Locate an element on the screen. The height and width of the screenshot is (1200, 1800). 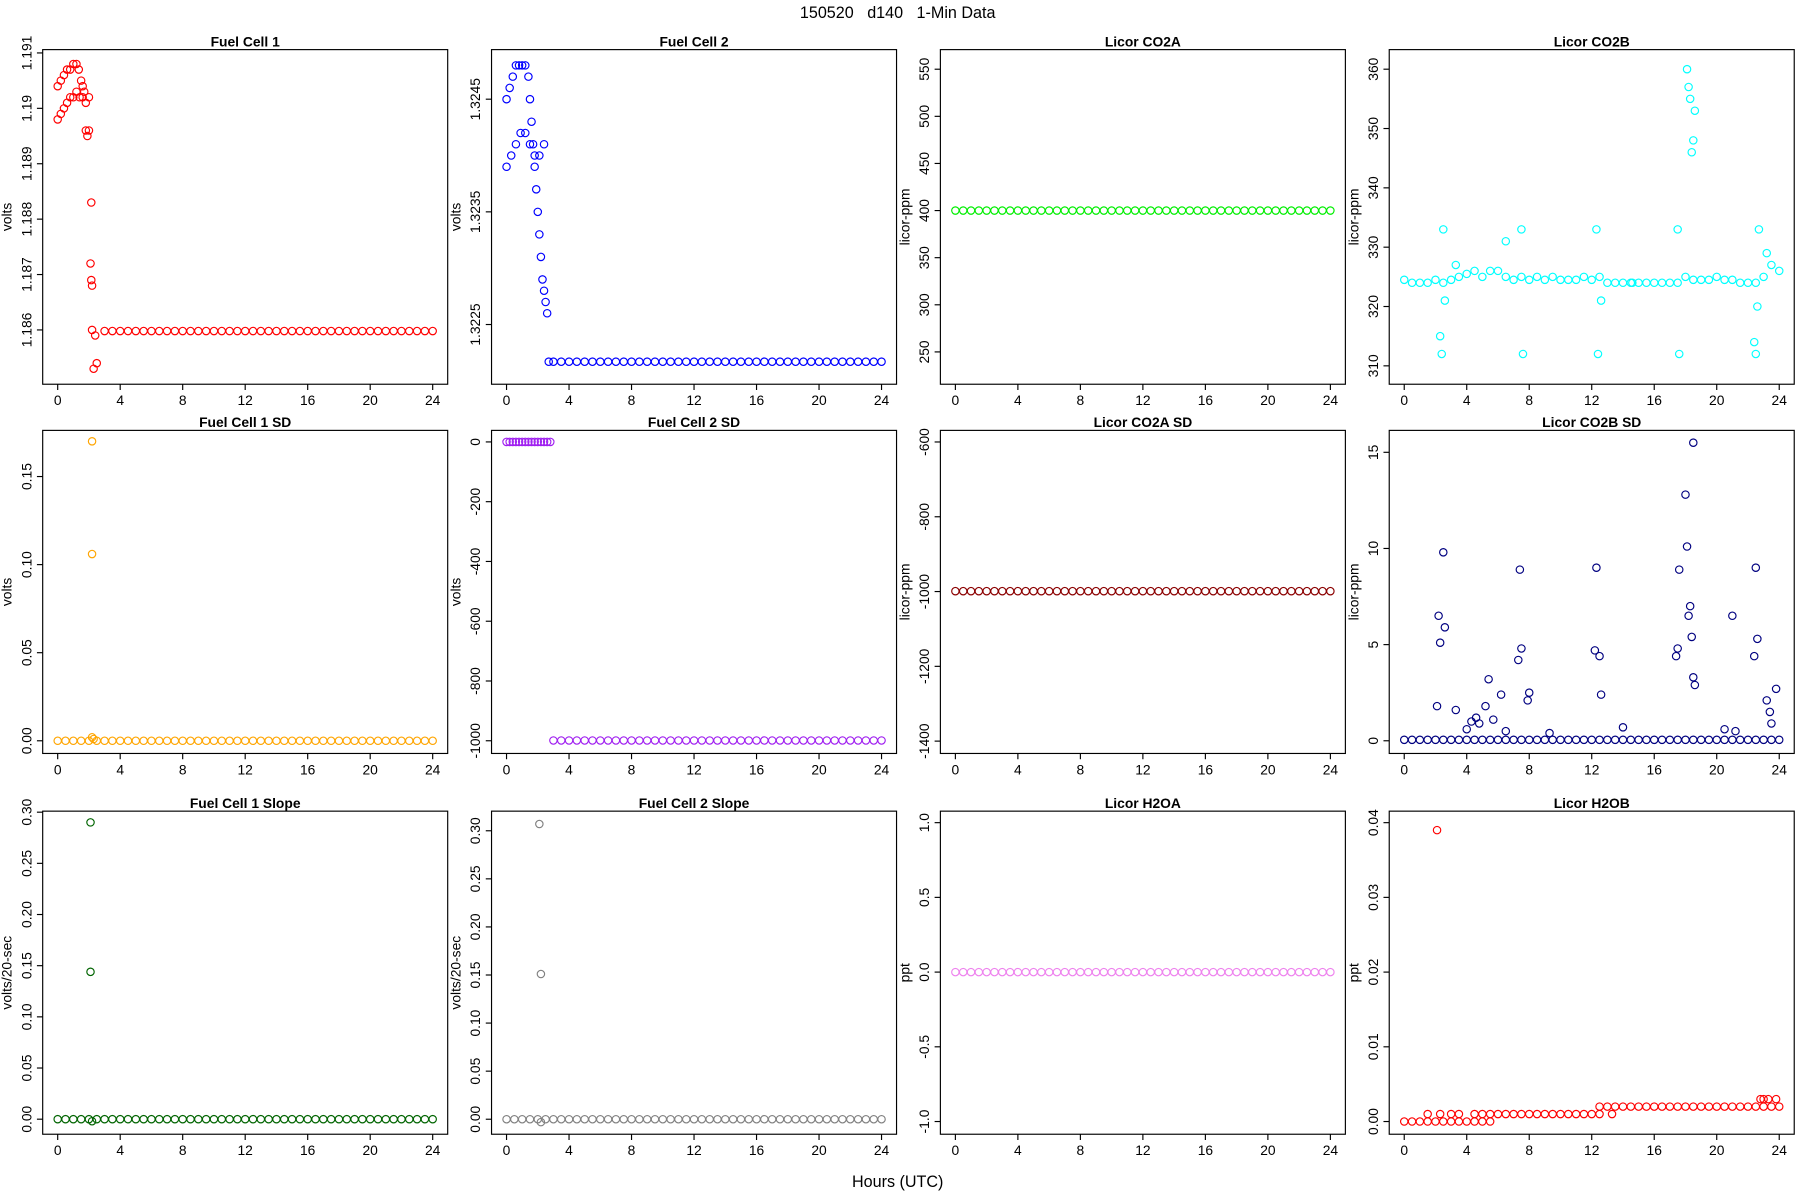
x-axis-label: Hours (UTC) is located at coordinates (897, 1182).